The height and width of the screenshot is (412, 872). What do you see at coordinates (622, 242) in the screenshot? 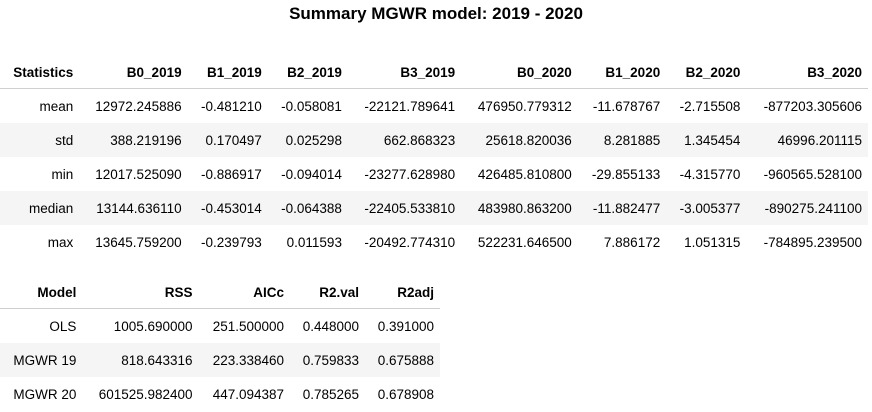
I see `table-cell: 7.886172` at bounding box center [622, 242].